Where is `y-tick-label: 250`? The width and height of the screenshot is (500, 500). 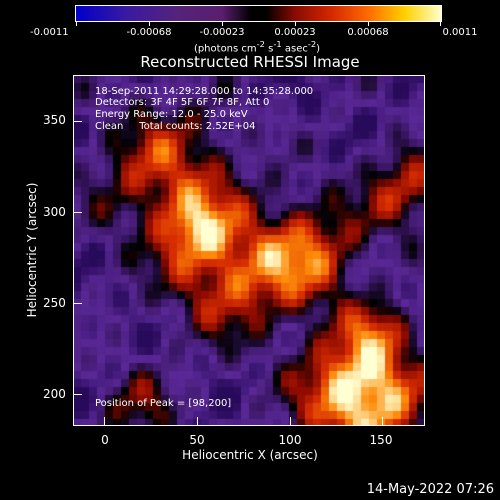 y-tick-label: 250 is located at coordinates (54, 303).